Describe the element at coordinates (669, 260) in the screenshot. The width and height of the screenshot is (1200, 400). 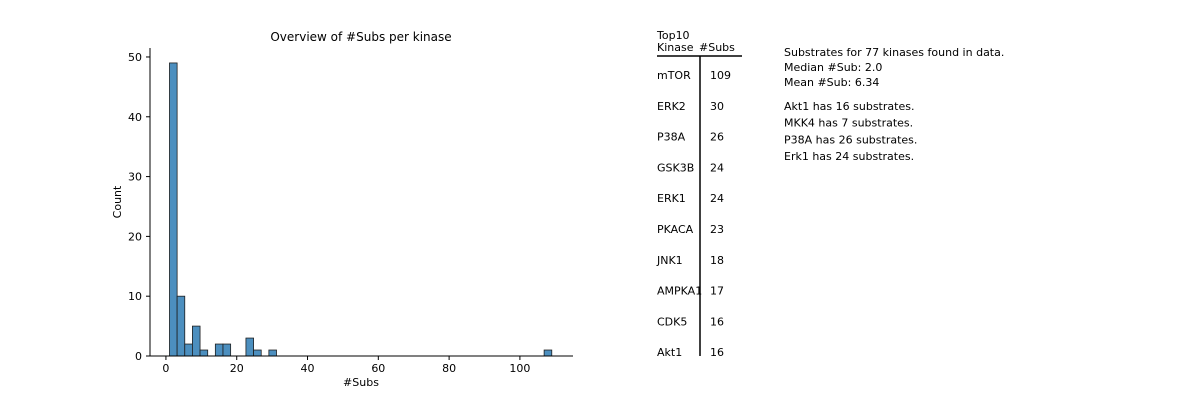
I see `table-kinase-cell: JNK1` at that location.